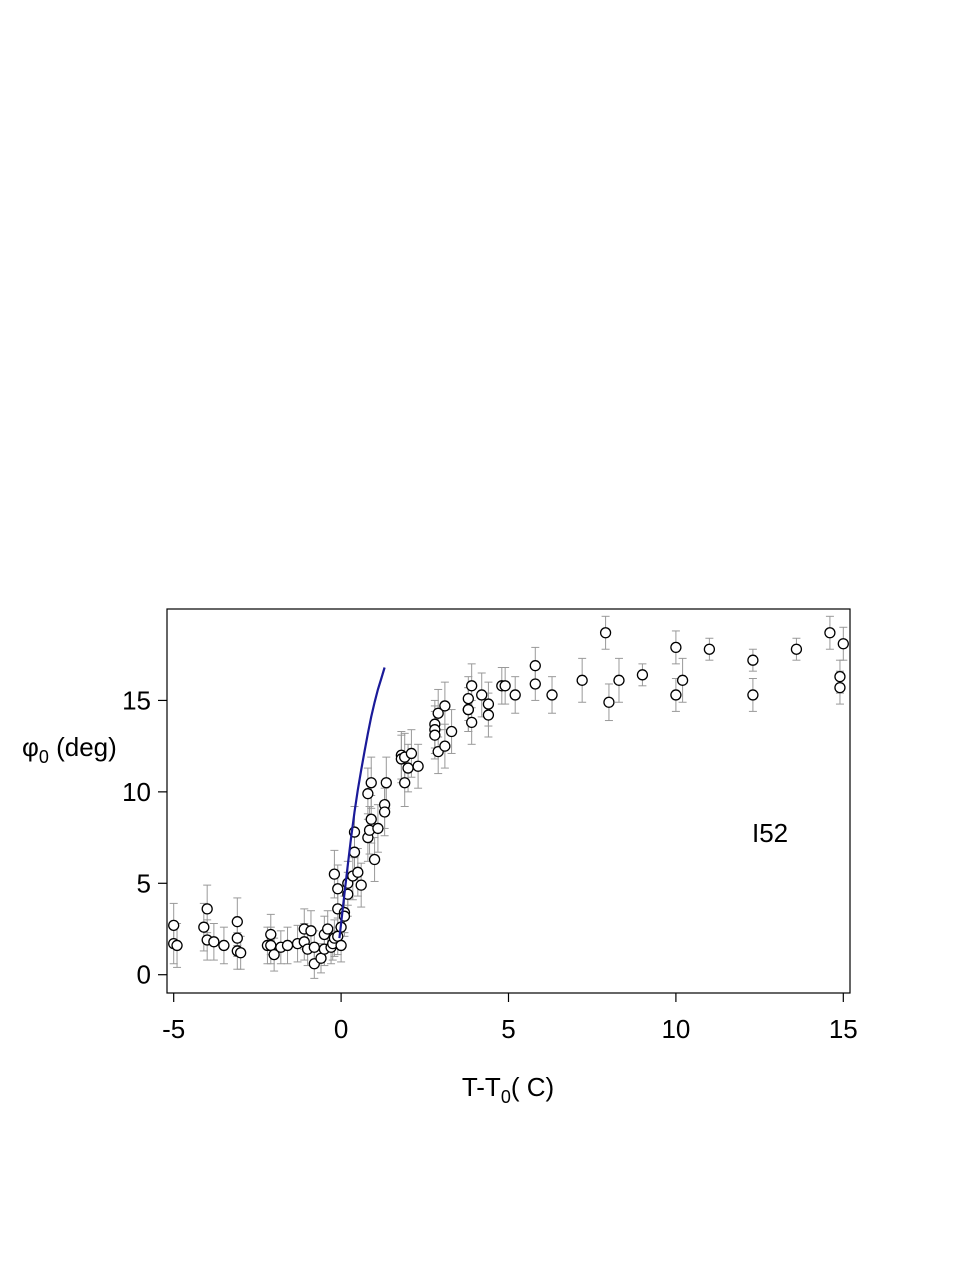 Image resolution: width=977 pixels, height=1264 pixels. Describe the element at coordinates (675, 1029) in the screenshot. I see `x-tick-label: 10` at that location.